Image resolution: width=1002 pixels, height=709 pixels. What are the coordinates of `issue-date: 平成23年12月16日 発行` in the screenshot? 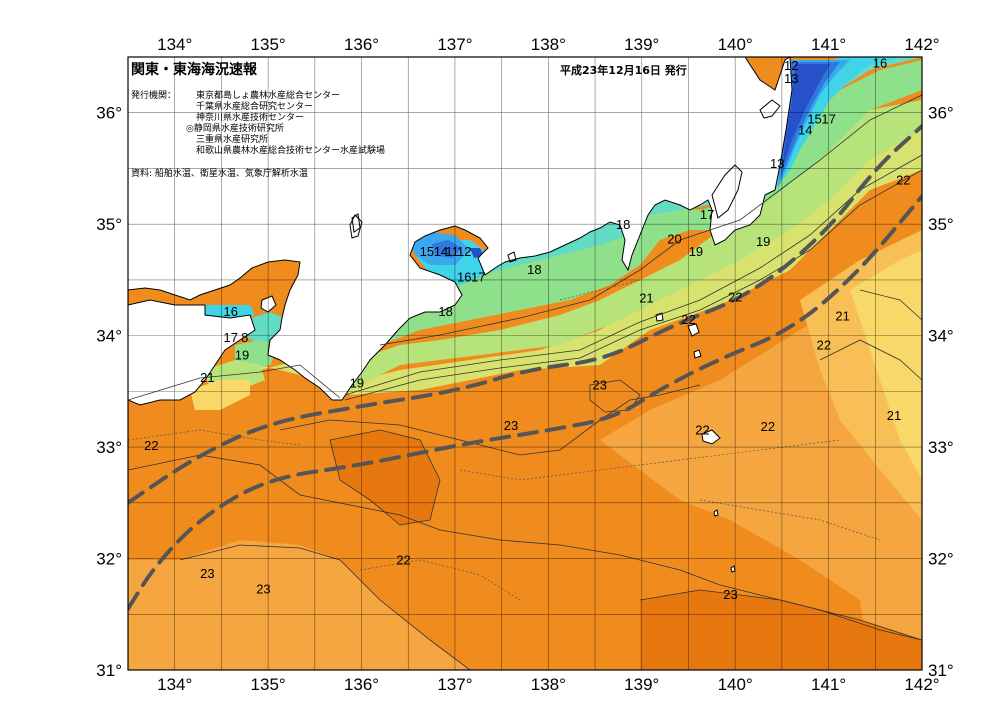 It's located at (623, 70).